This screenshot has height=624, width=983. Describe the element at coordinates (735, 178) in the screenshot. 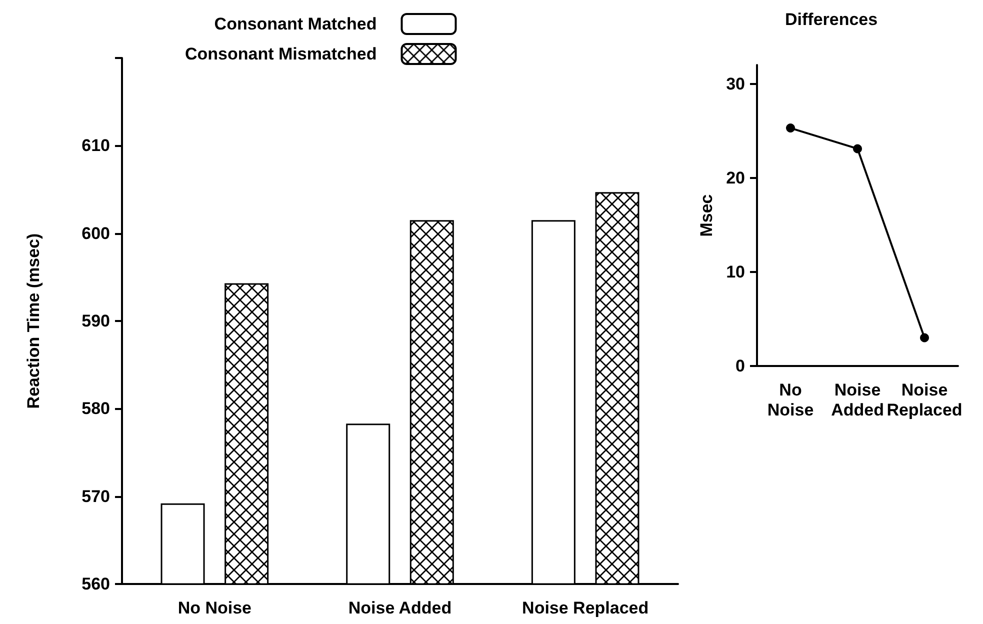

I see `y-tick-label: 20` at that location.